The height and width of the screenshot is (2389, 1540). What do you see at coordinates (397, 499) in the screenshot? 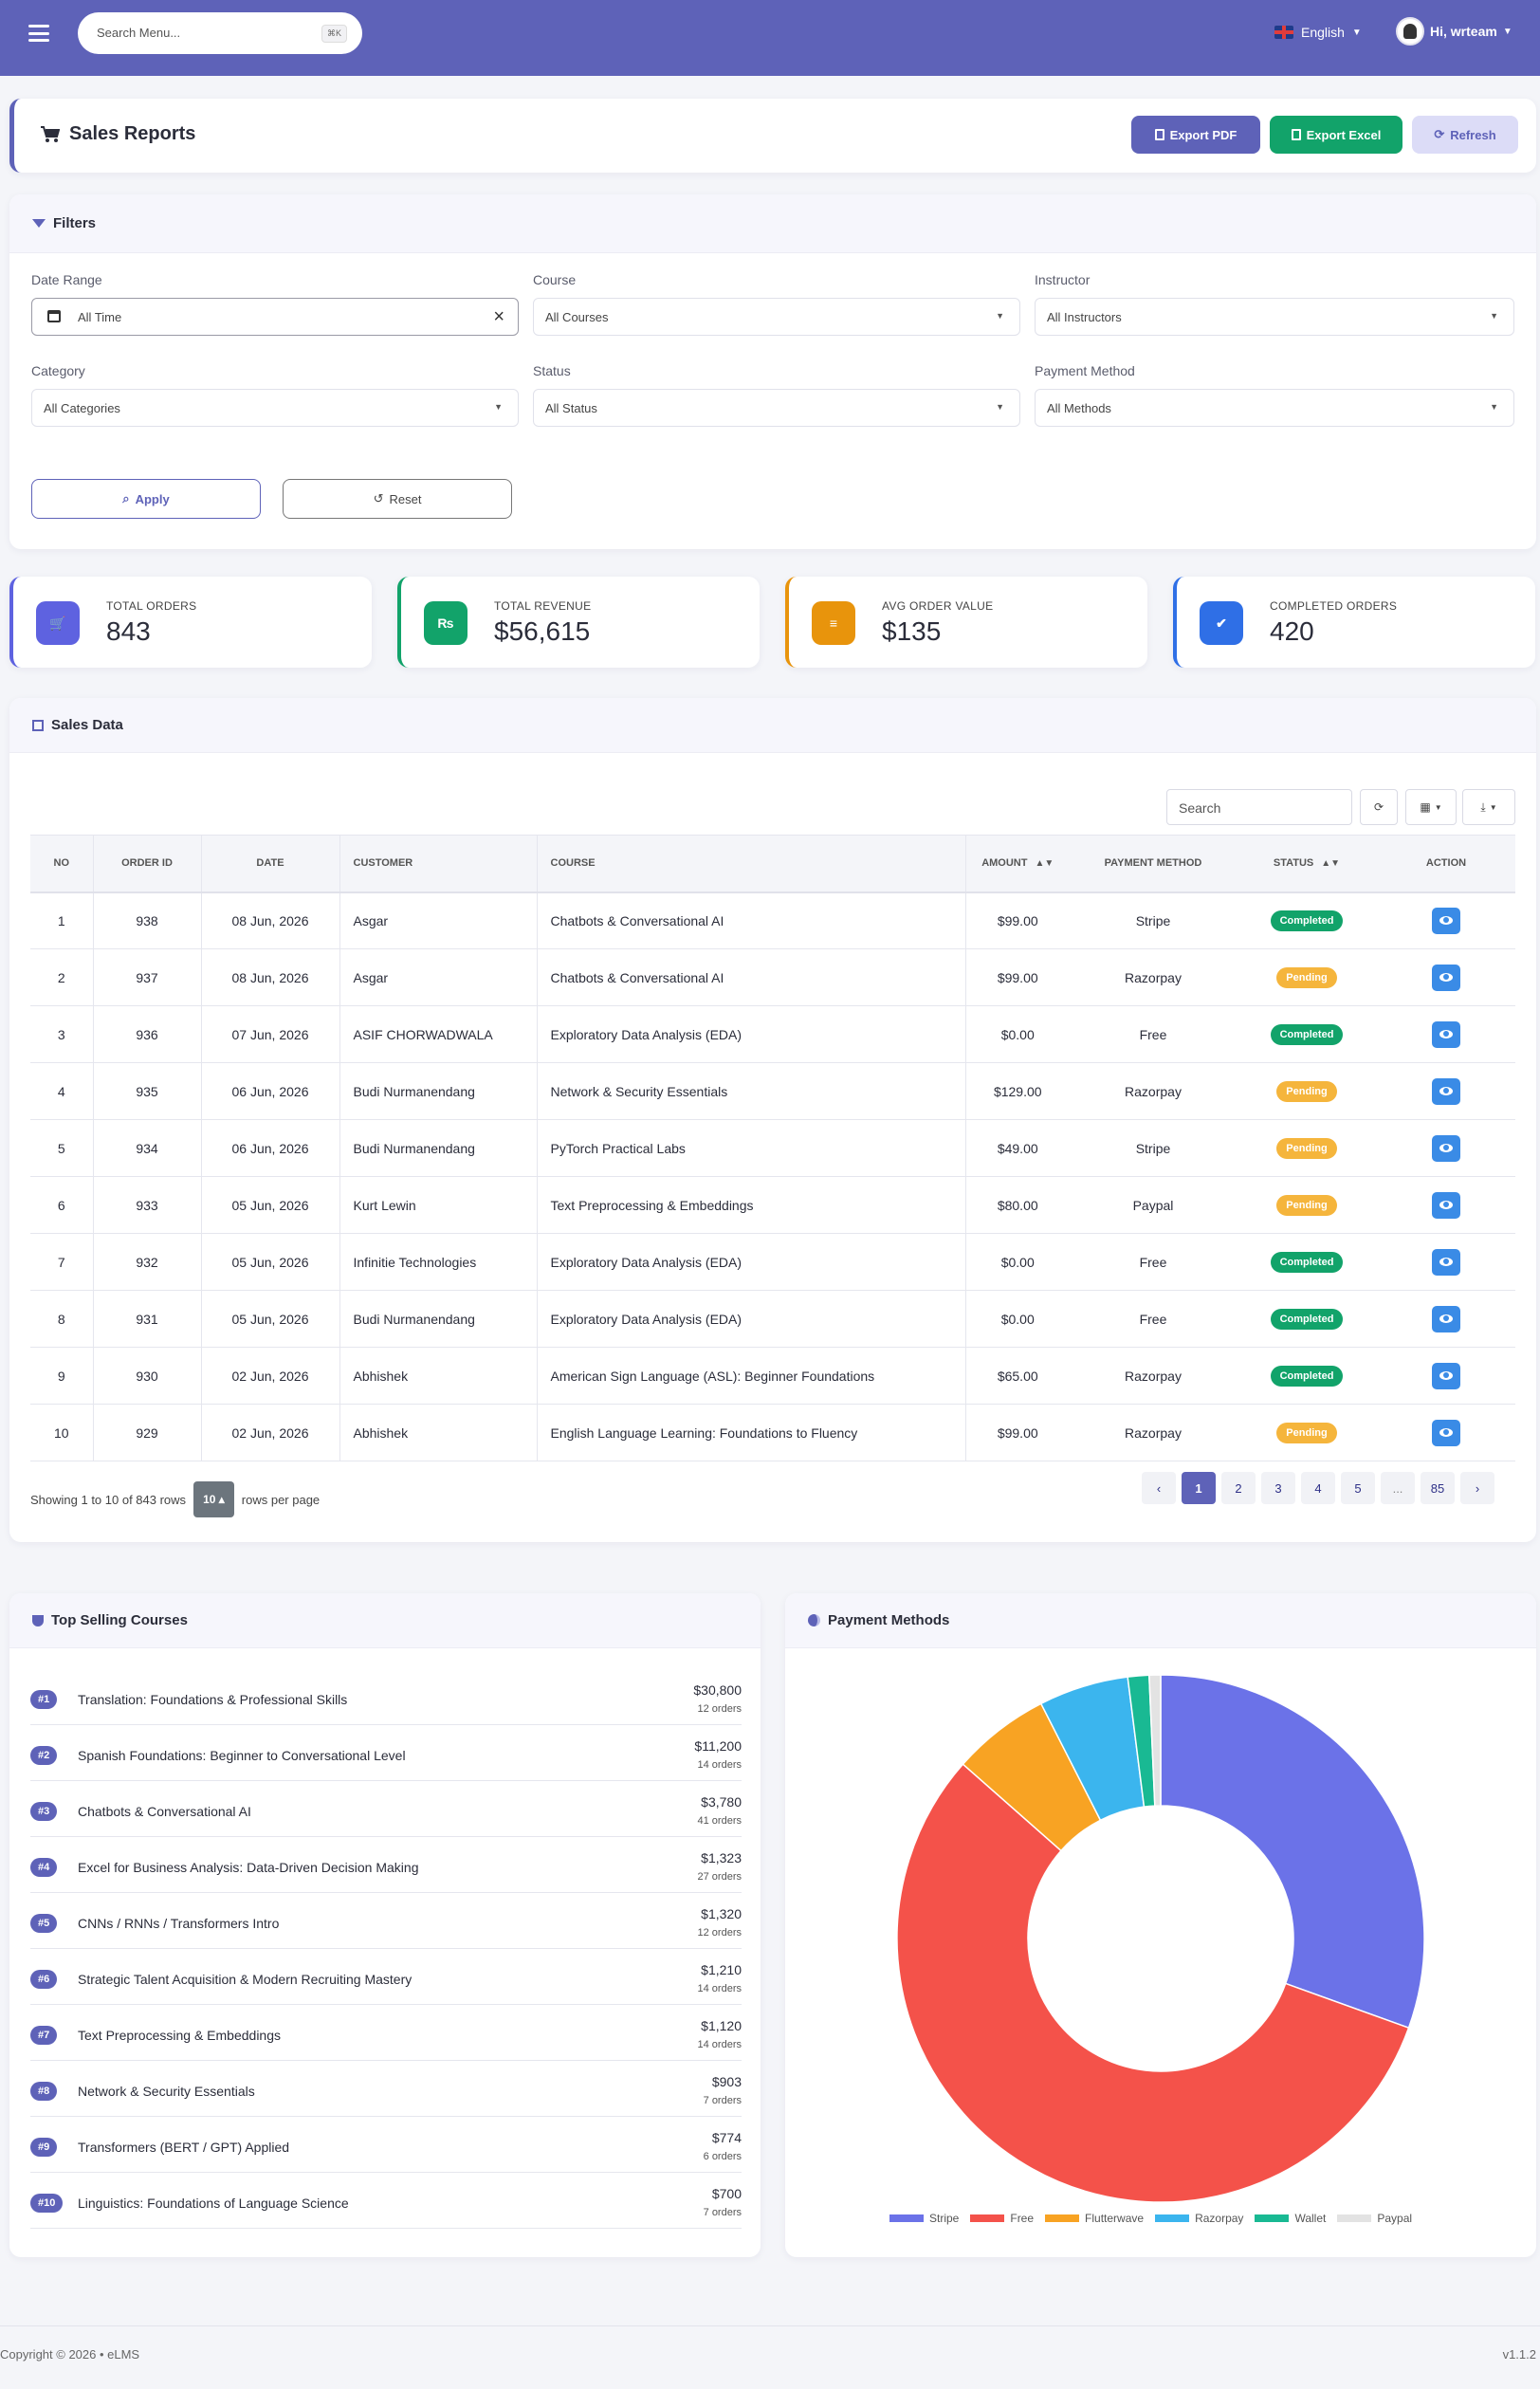
I see `reset-button: ↺ Reset` at bounding box center [397, 499].